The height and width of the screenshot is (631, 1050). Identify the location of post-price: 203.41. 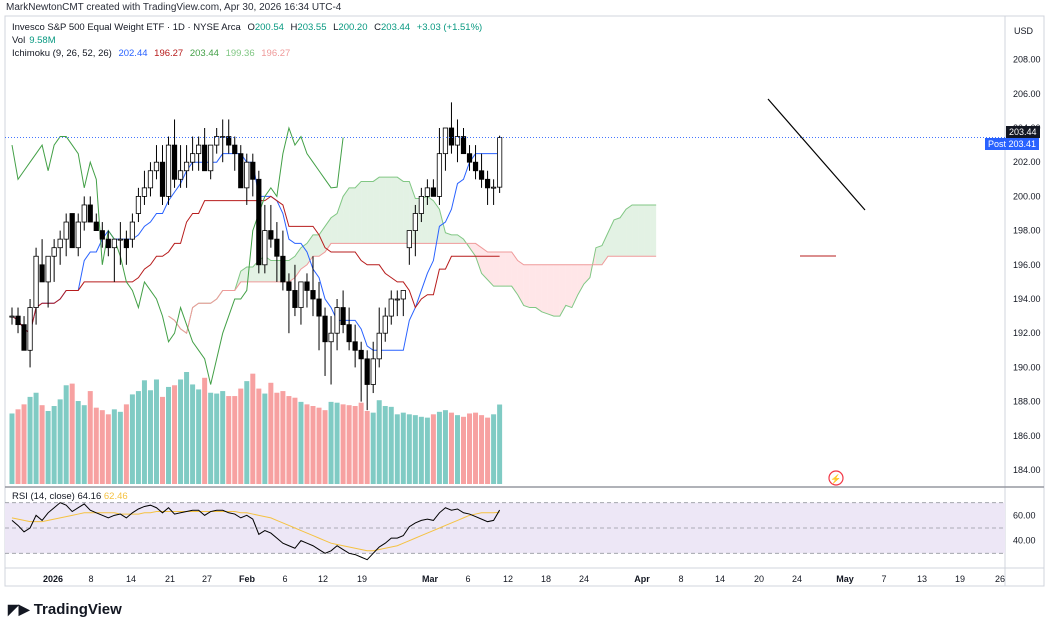
(1022, 144).